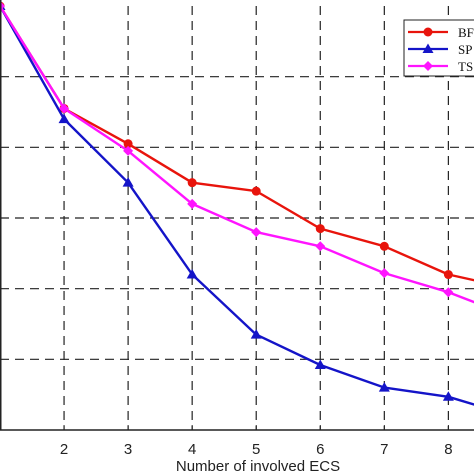 Image resolution: width=474 pixels, height=474 pixels. What do you see at coordinates (448, 449) in the screenshot?
I see `x-tick-label: 8` at bounding box center [448, 449].